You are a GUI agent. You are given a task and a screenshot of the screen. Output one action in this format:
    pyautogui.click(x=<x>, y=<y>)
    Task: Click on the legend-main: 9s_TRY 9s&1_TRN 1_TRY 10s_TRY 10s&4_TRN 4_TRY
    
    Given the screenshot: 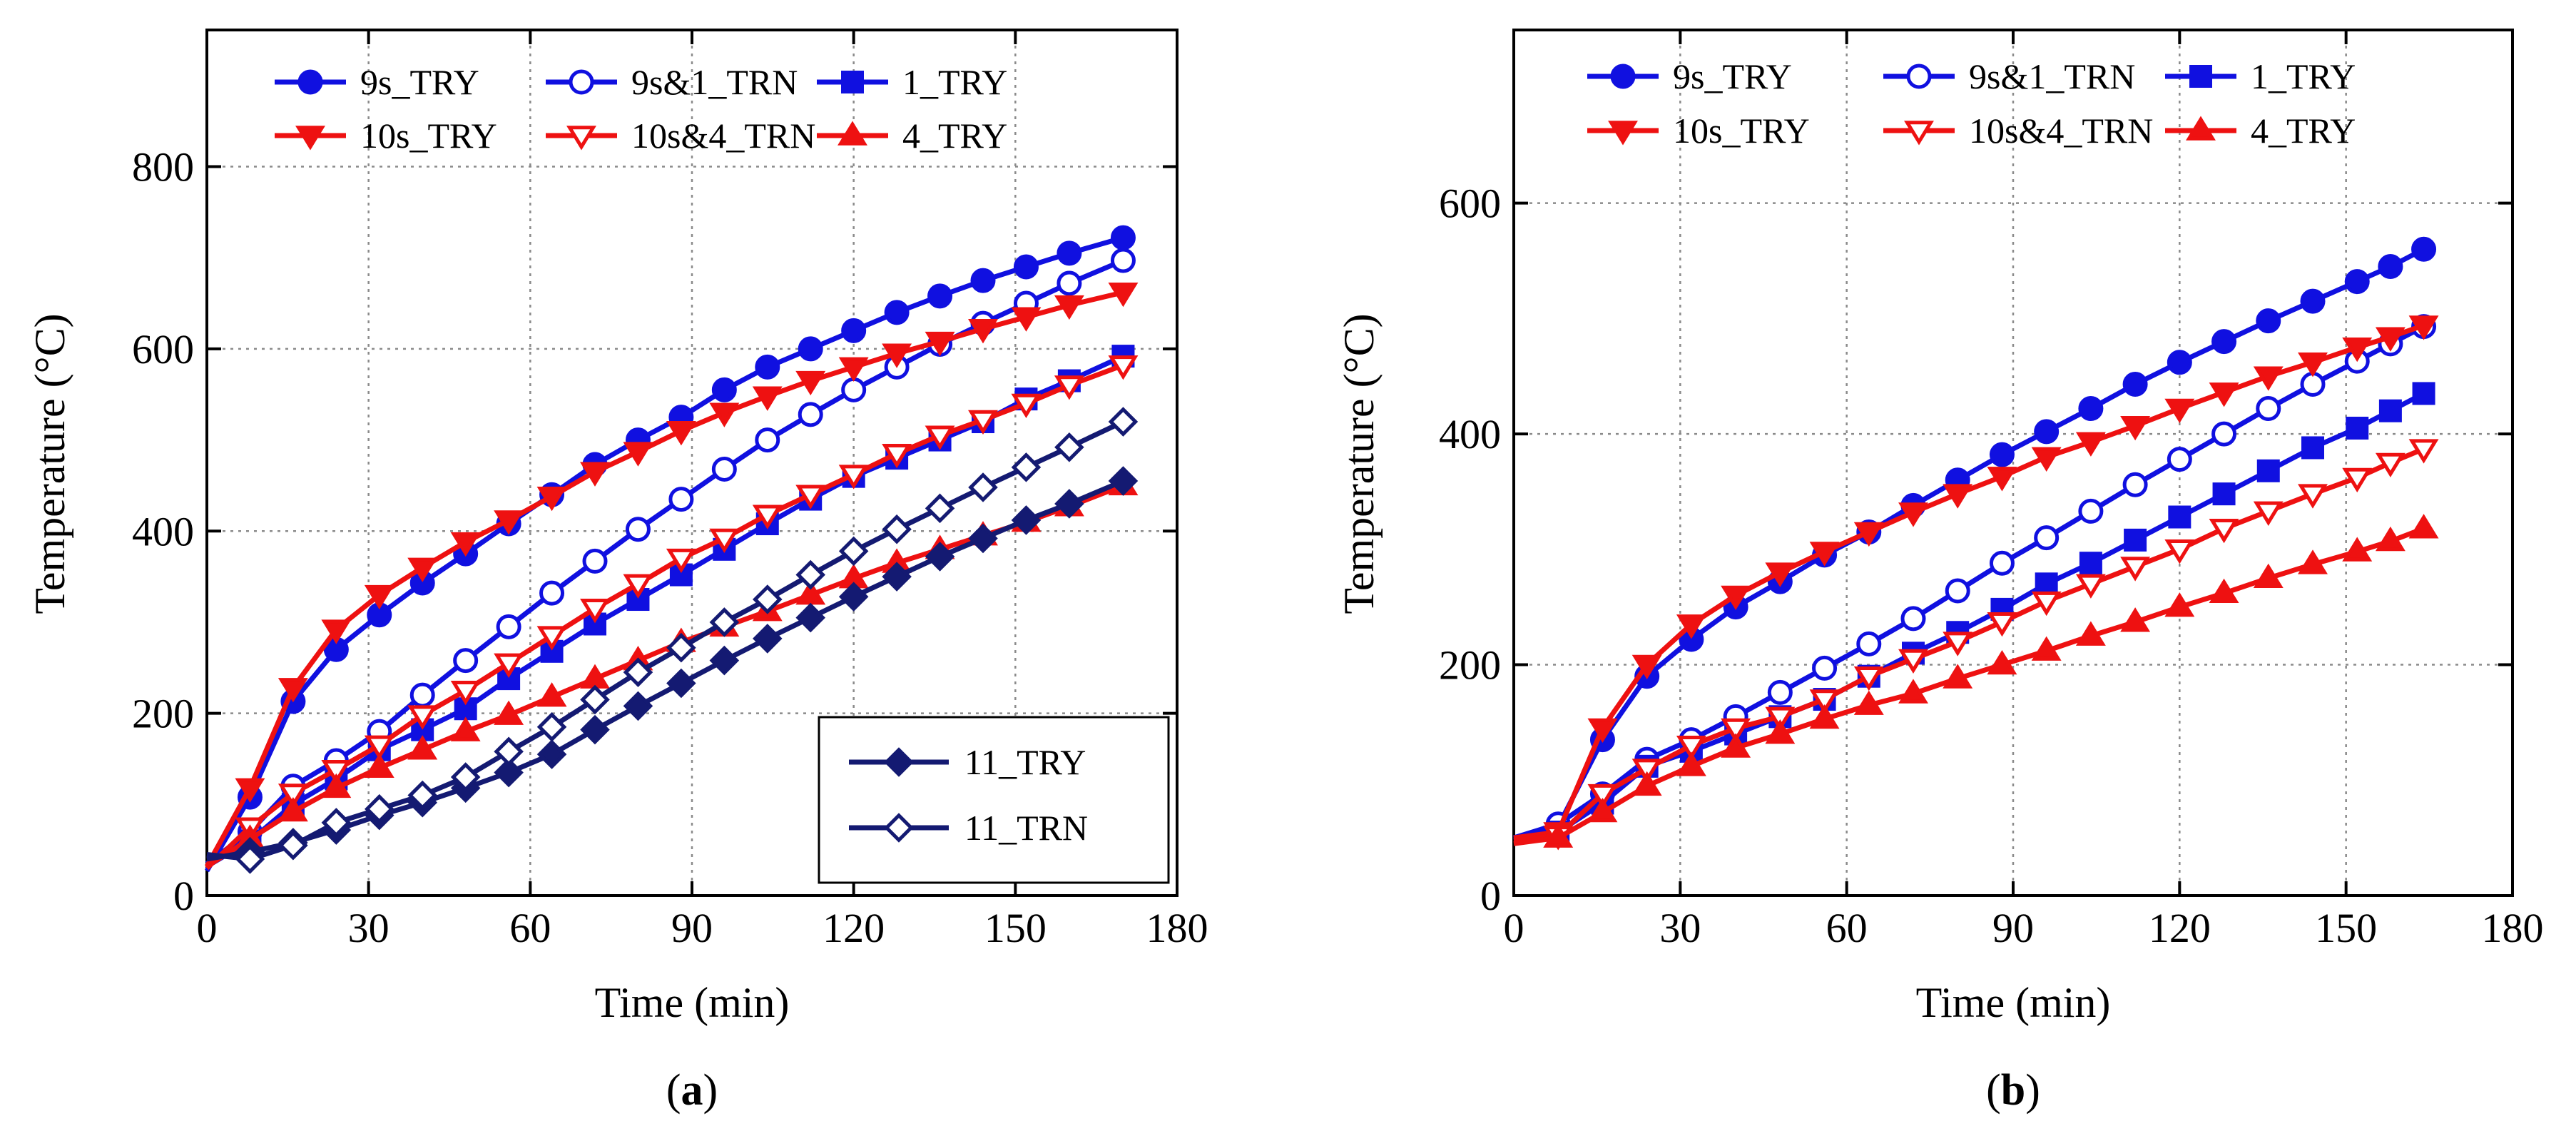 What is the action you would take?
    pyautogui.click(x=1971, y=103)
    